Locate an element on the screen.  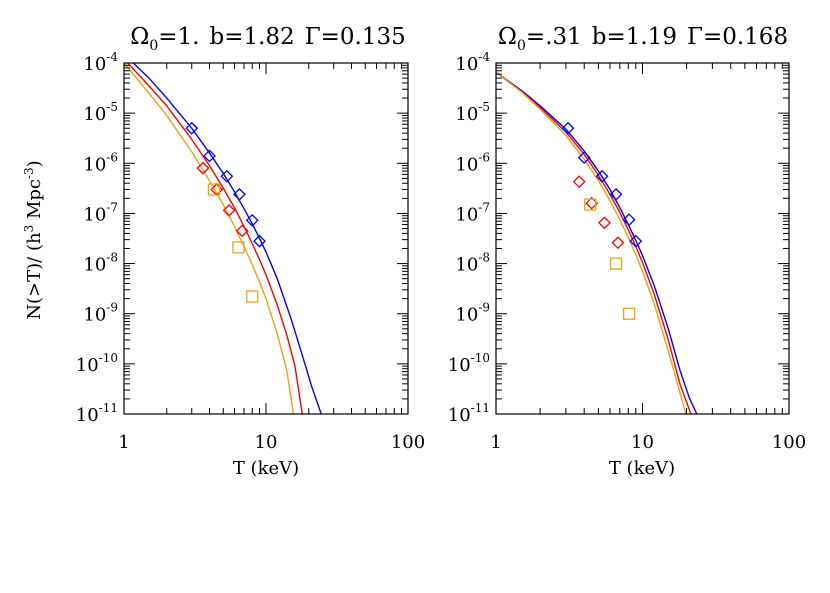
panel-right-title: Ω0=.31 b=1.19 Γ=0.168 is located at coordinates (643, 39).